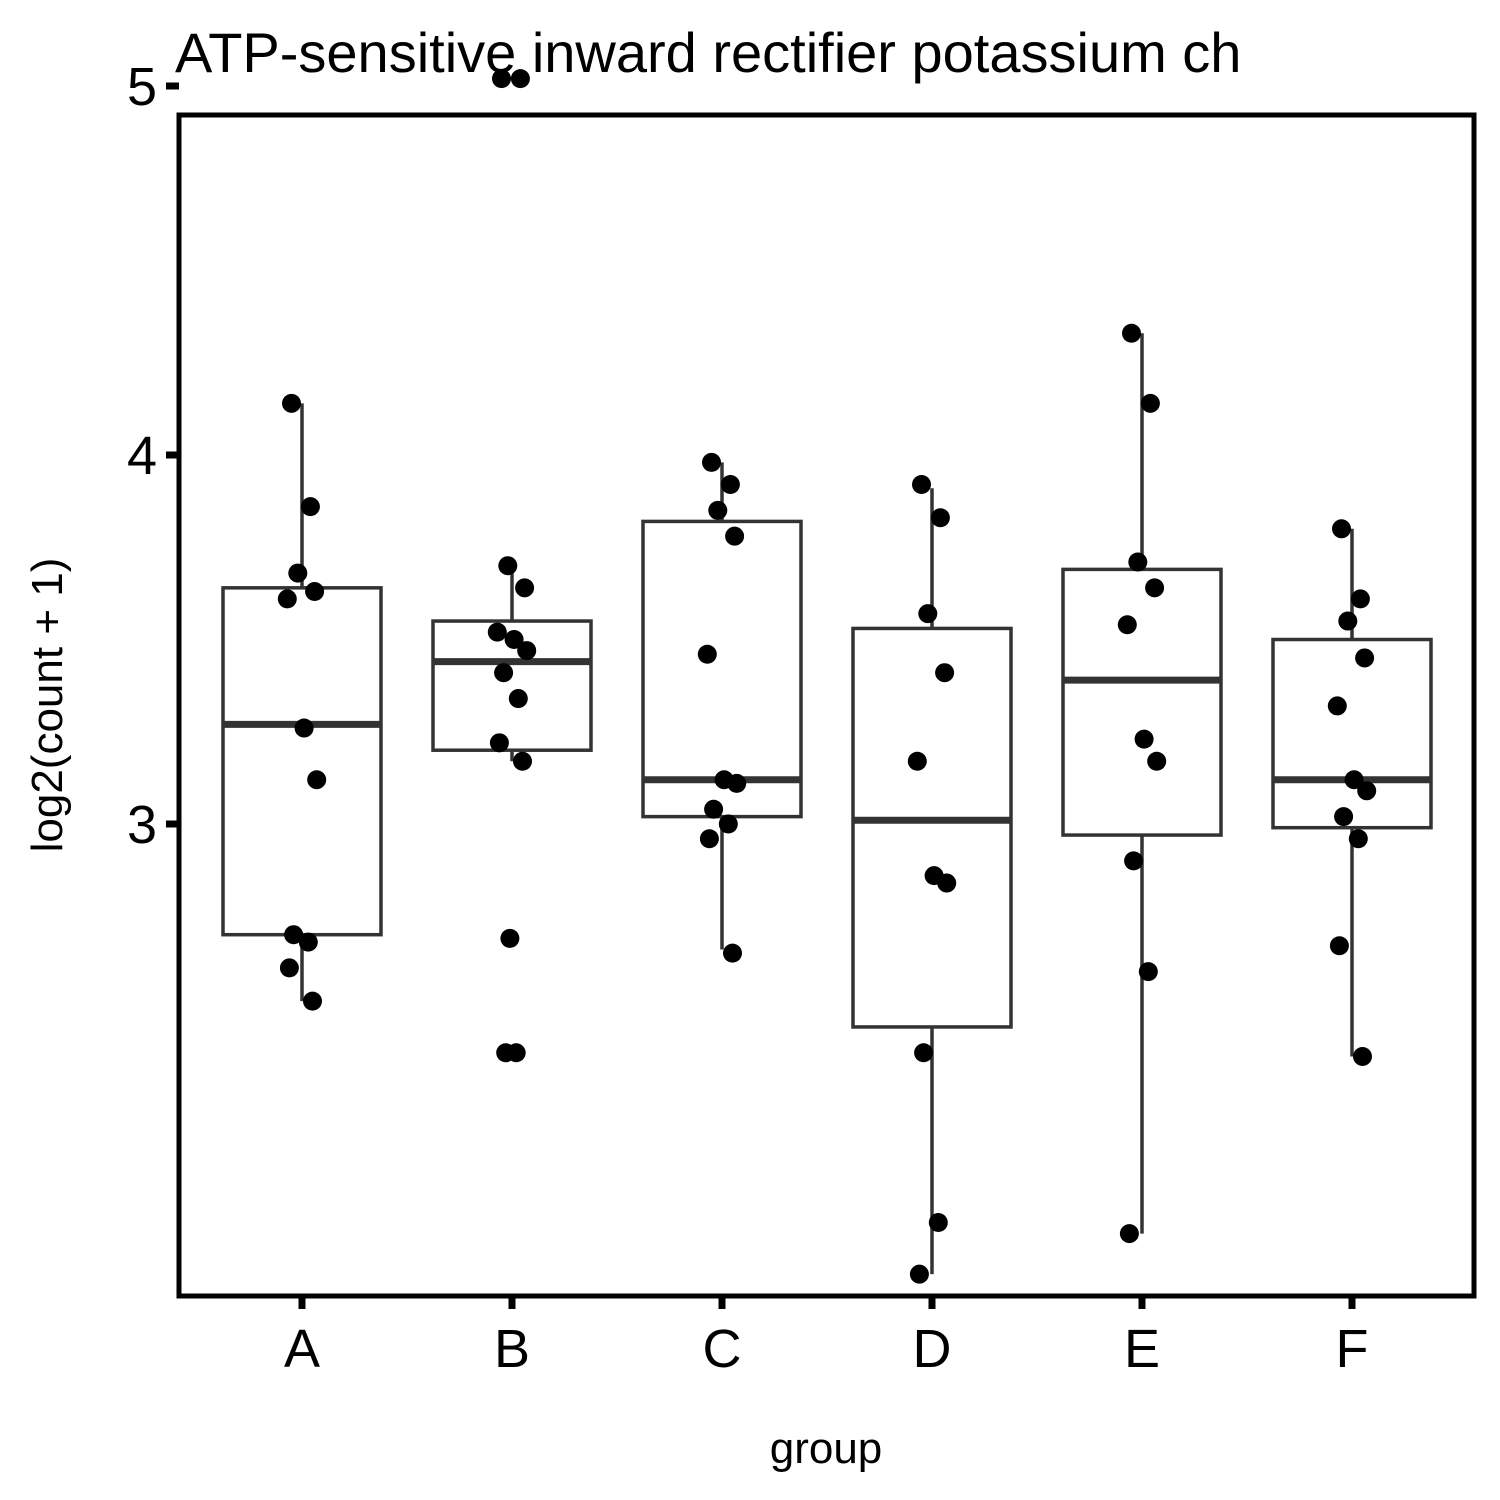 The height and width of the screenshot is (1500, 1500). I want to click on box-C, so click(722, 669).